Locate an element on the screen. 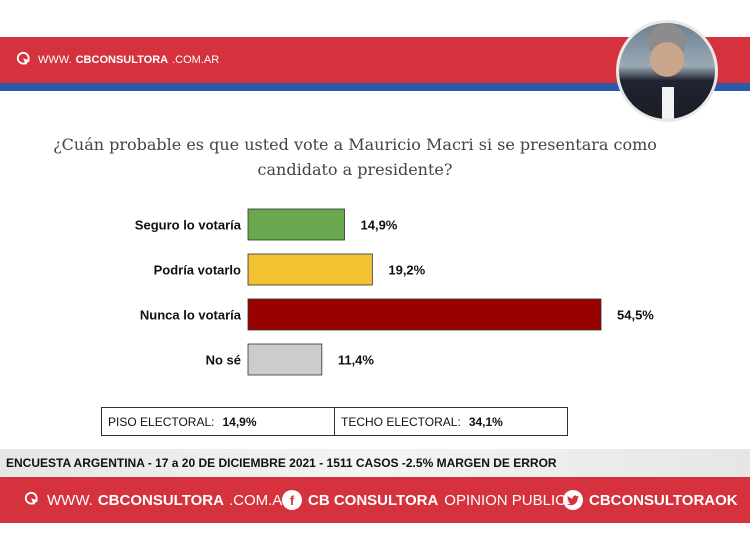  category-label: Seguro lo votaría is located at coordinates (188, 225).